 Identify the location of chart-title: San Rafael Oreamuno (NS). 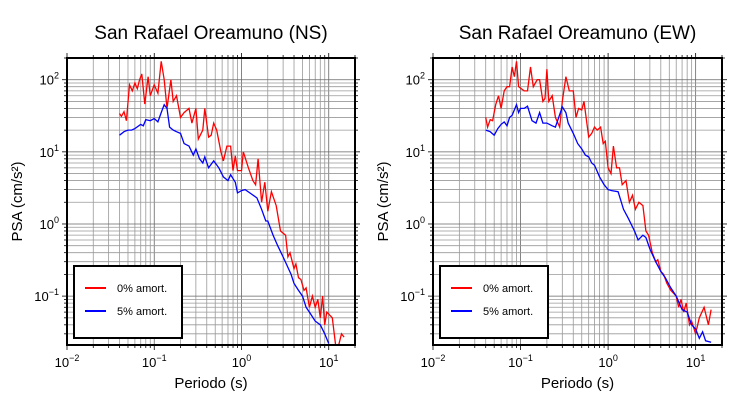
(210, 33).